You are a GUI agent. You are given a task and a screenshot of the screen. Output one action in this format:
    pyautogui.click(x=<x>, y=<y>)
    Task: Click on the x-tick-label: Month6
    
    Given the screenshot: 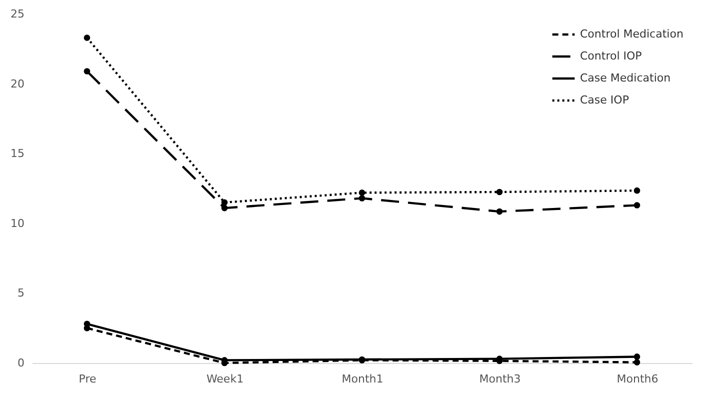 What is the action you would take?
    pyautogui.click(x=637, y=379)
    